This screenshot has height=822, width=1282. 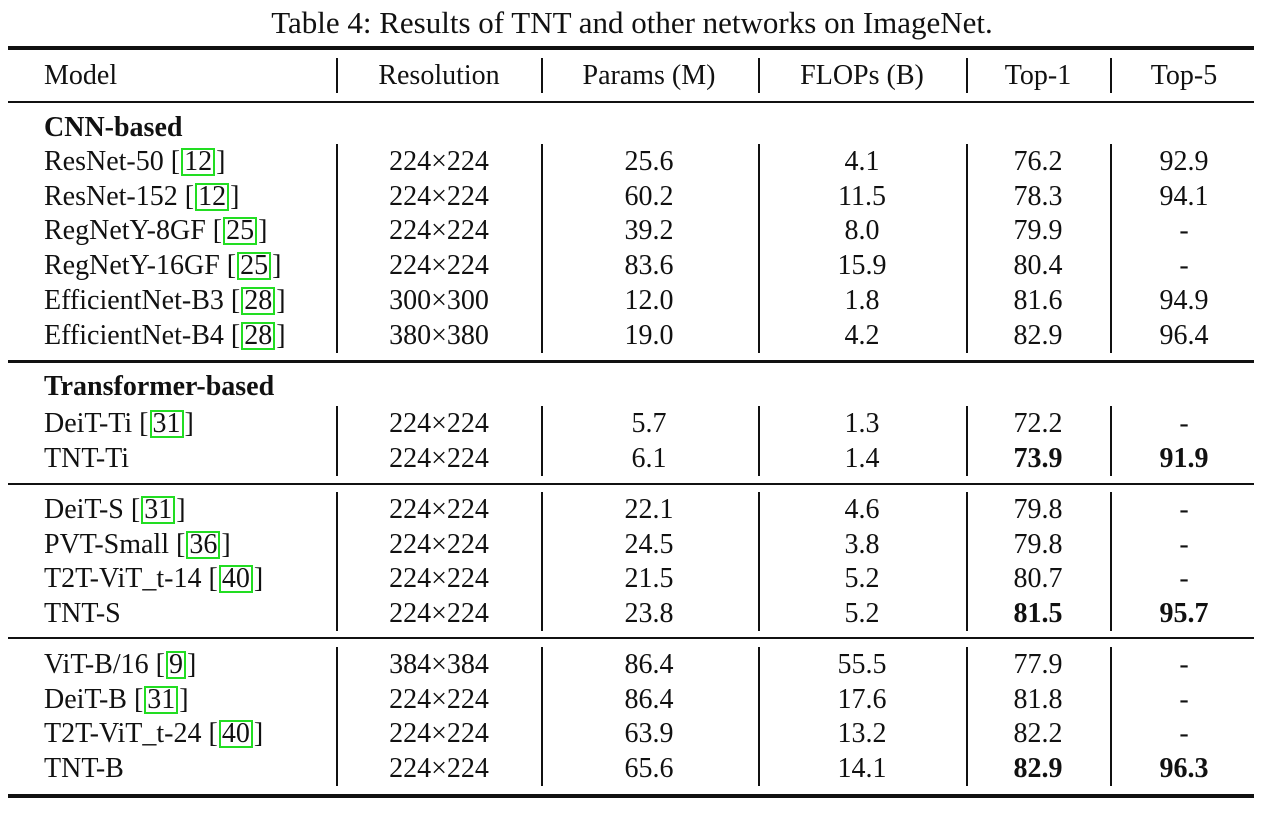 I want to click on model-name: T2T-ViT_t-14 [40], so click(x=153, y=578).